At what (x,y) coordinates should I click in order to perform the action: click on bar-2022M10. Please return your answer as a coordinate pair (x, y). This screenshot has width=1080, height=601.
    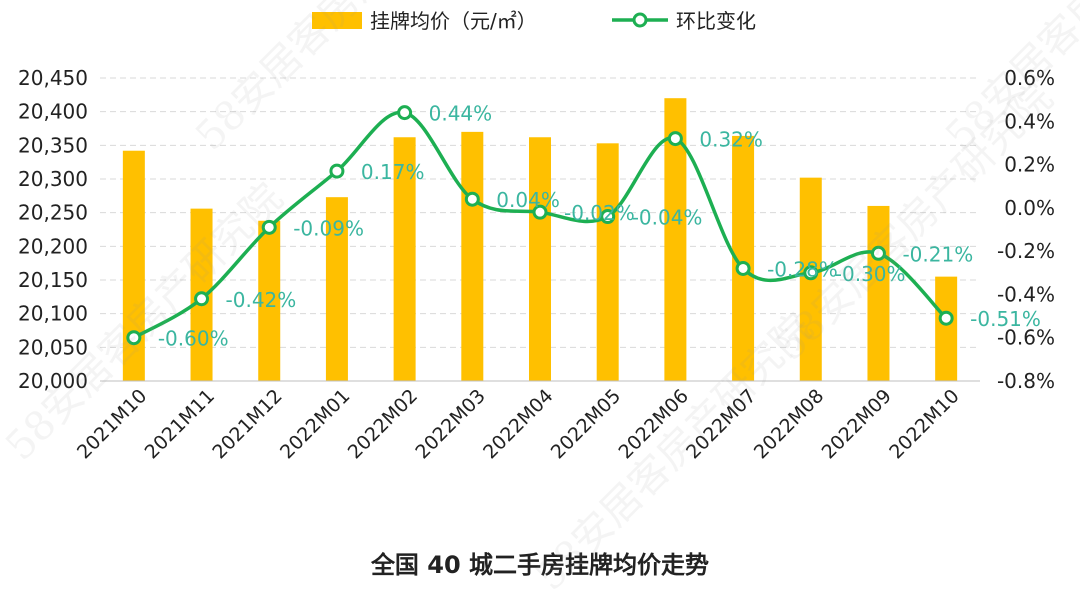
    Looking at the image, I should click on (946, 328).